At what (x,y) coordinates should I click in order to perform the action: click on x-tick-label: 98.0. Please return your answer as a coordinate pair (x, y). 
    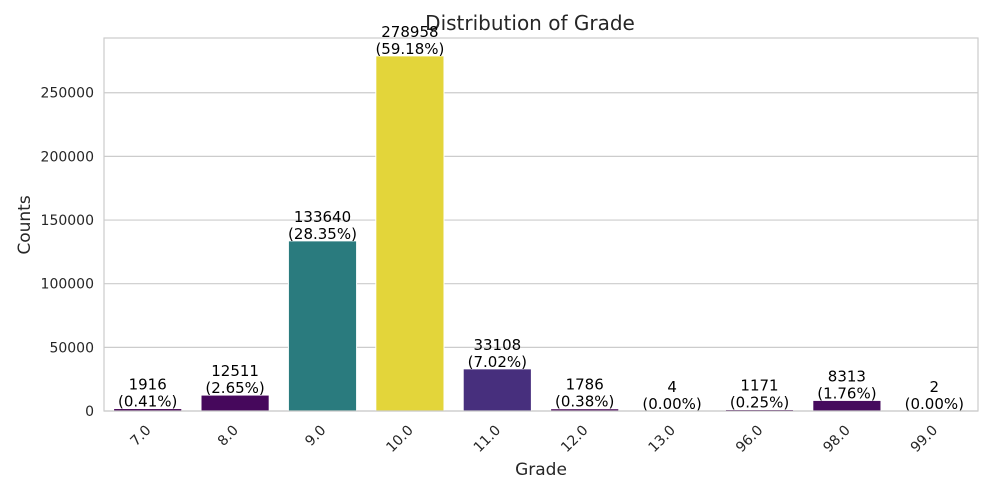
    Looking at the image, I should click on (836, 439).